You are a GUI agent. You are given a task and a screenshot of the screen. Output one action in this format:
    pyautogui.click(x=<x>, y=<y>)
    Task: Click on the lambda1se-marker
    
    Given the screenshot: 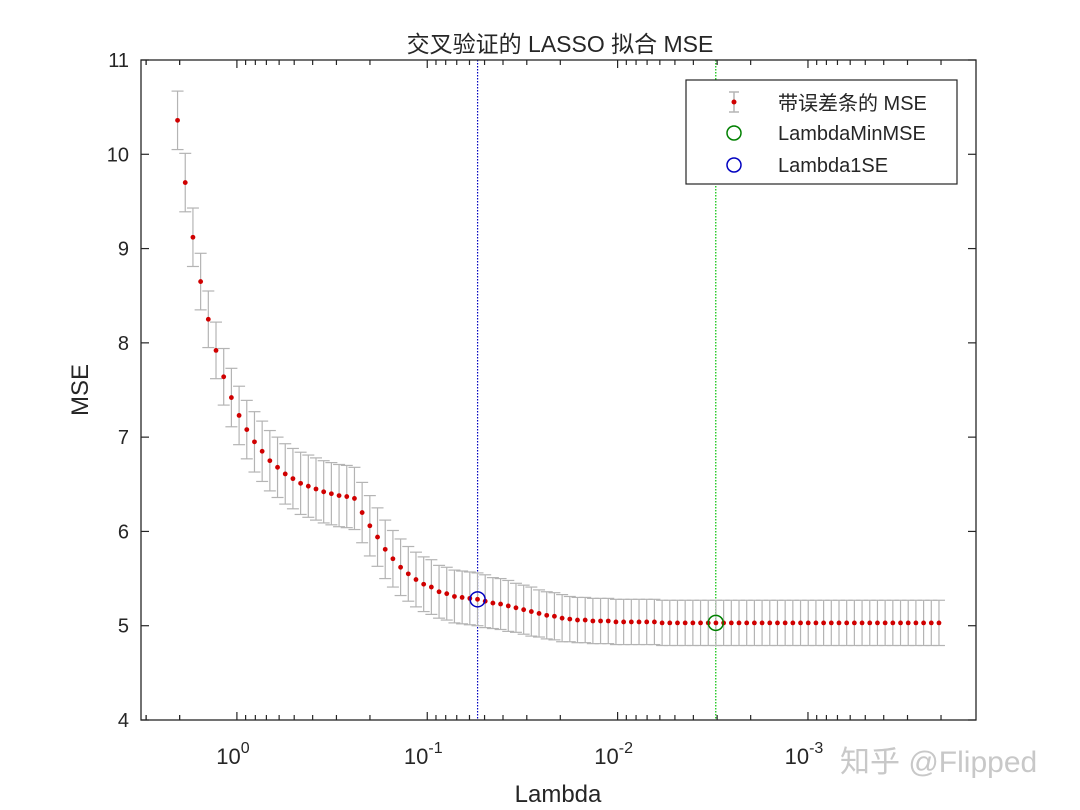 What is the action you would take?
    pyautogui.click(x=477, y=599)
    